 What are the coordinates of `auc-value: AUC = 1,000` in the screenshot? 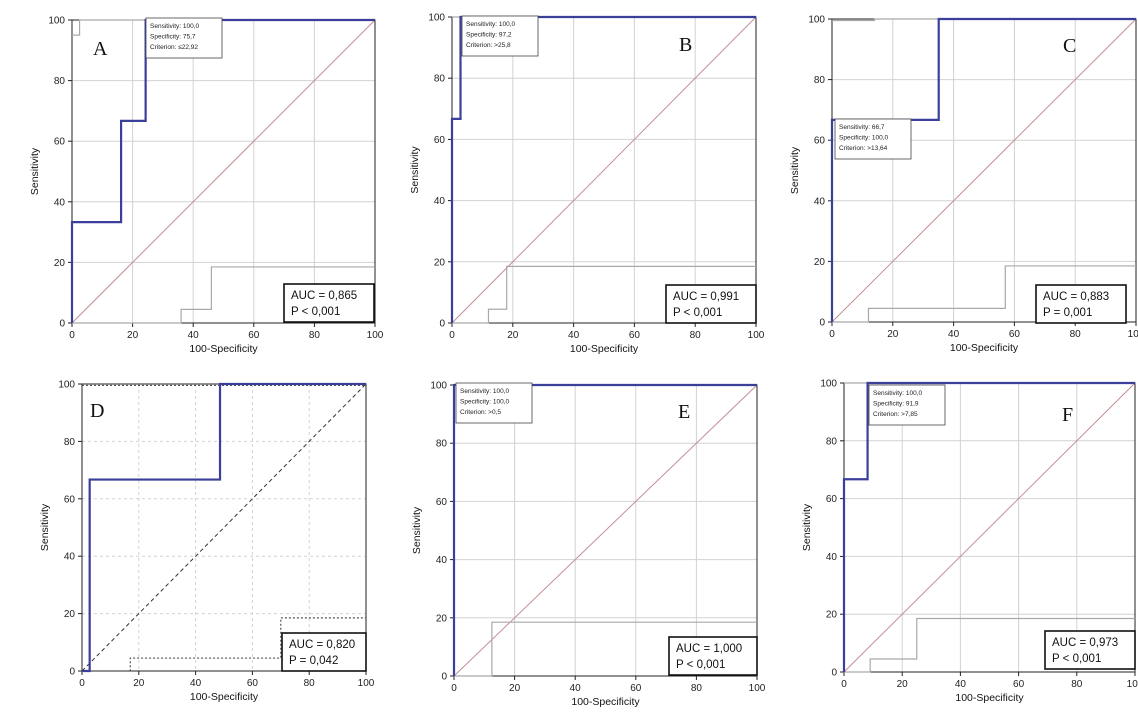 It's located at (709, 649).